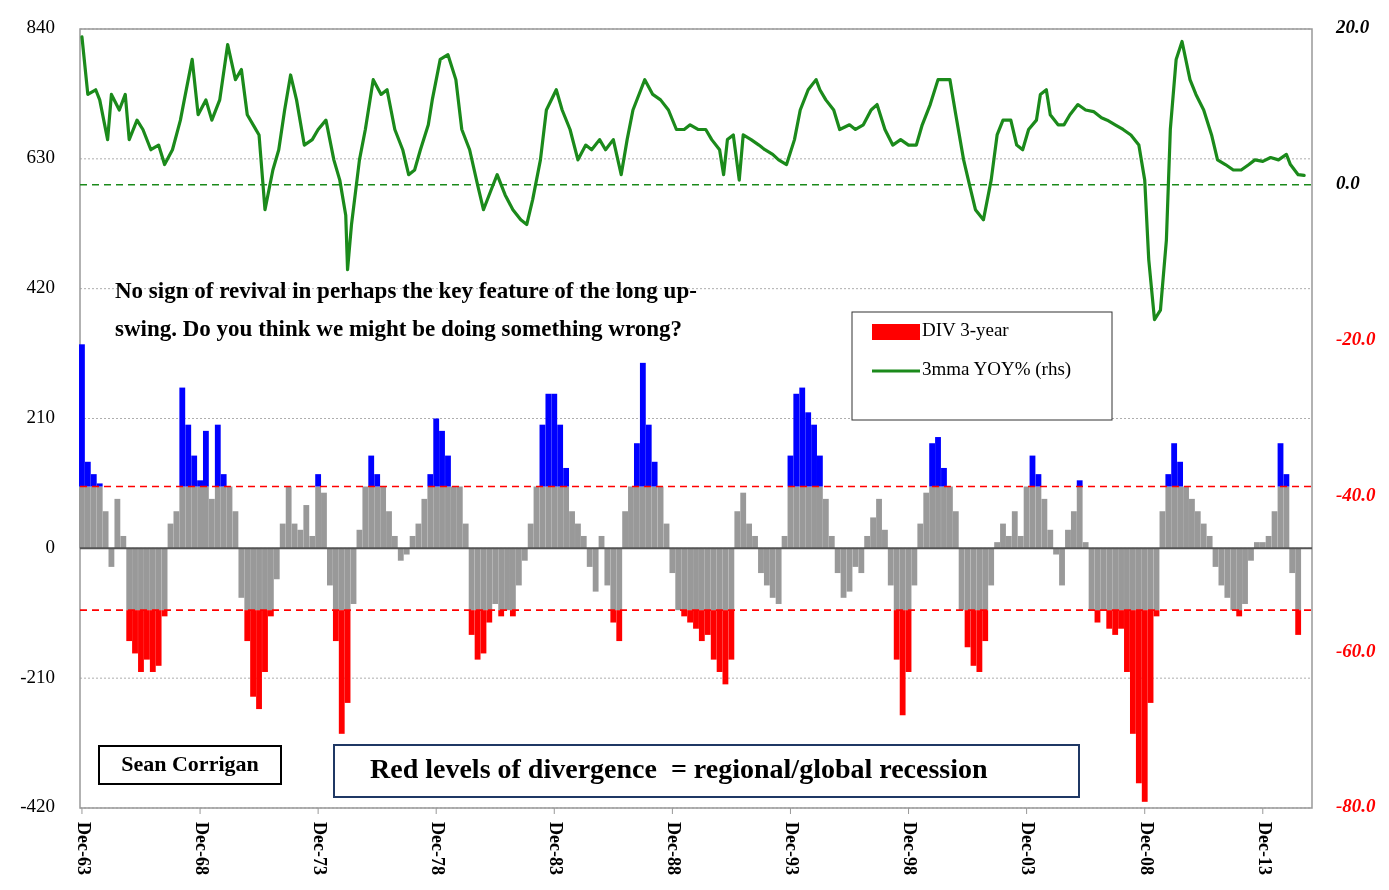  What do you see at coordinates (50, 546) in the screenshot?
I see `y-tick-label: 0` at bounding box center [50, 546].